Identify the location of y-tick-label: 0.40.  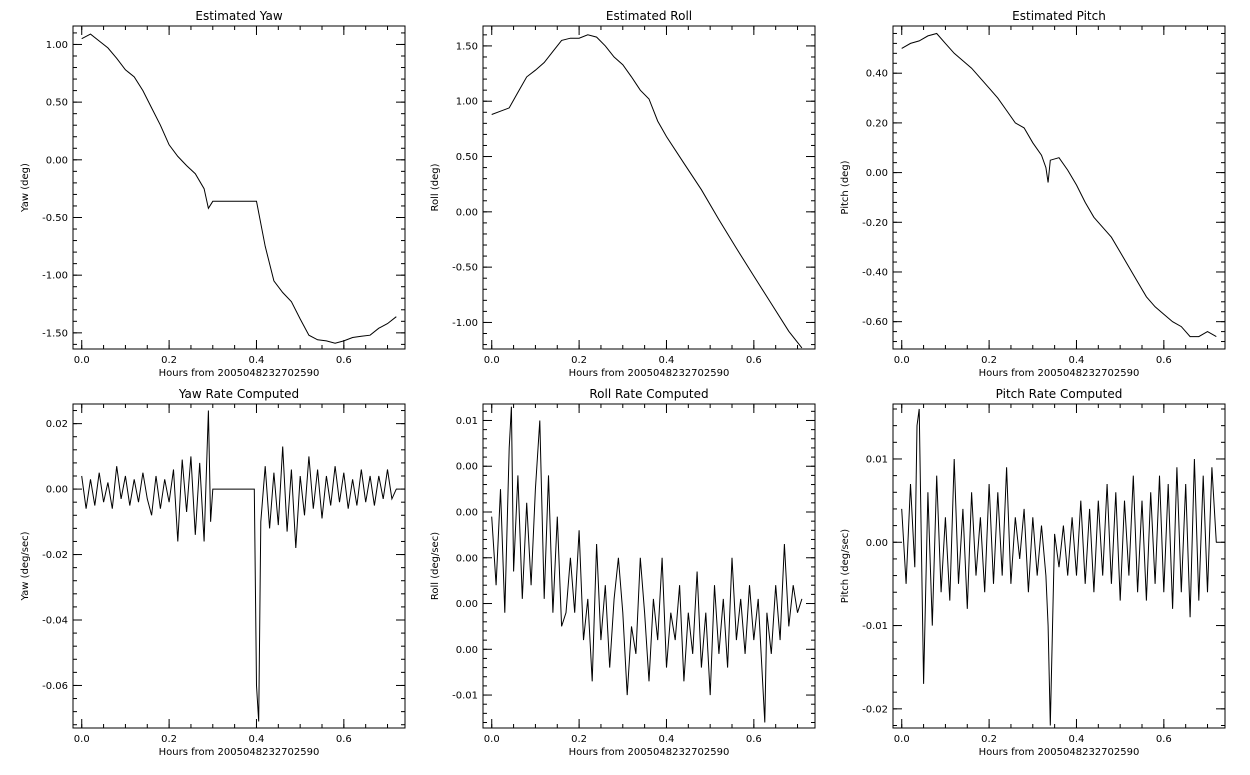
(877, 74).